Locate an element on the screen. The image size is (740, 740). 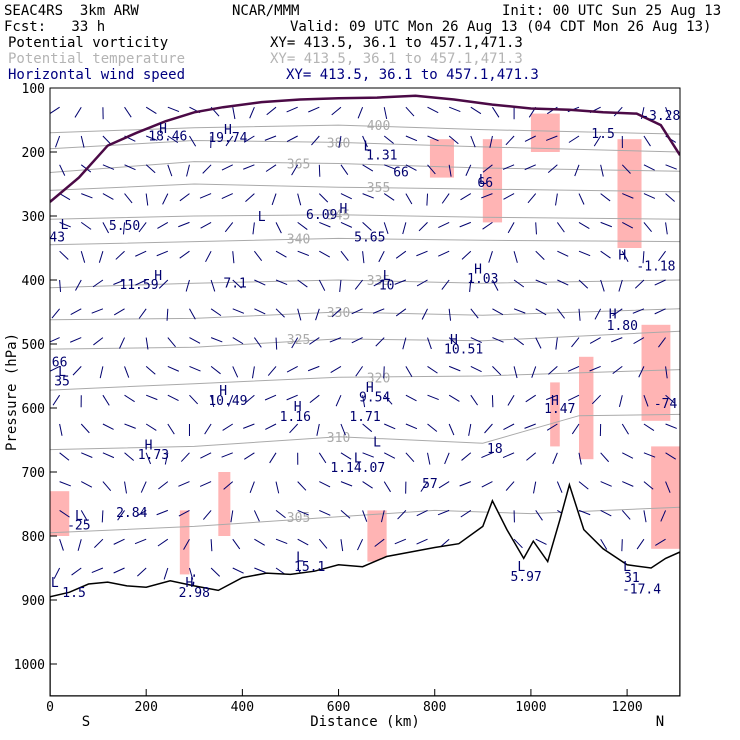
extremum-label: 1.71 is located at coordinates (364, 417).